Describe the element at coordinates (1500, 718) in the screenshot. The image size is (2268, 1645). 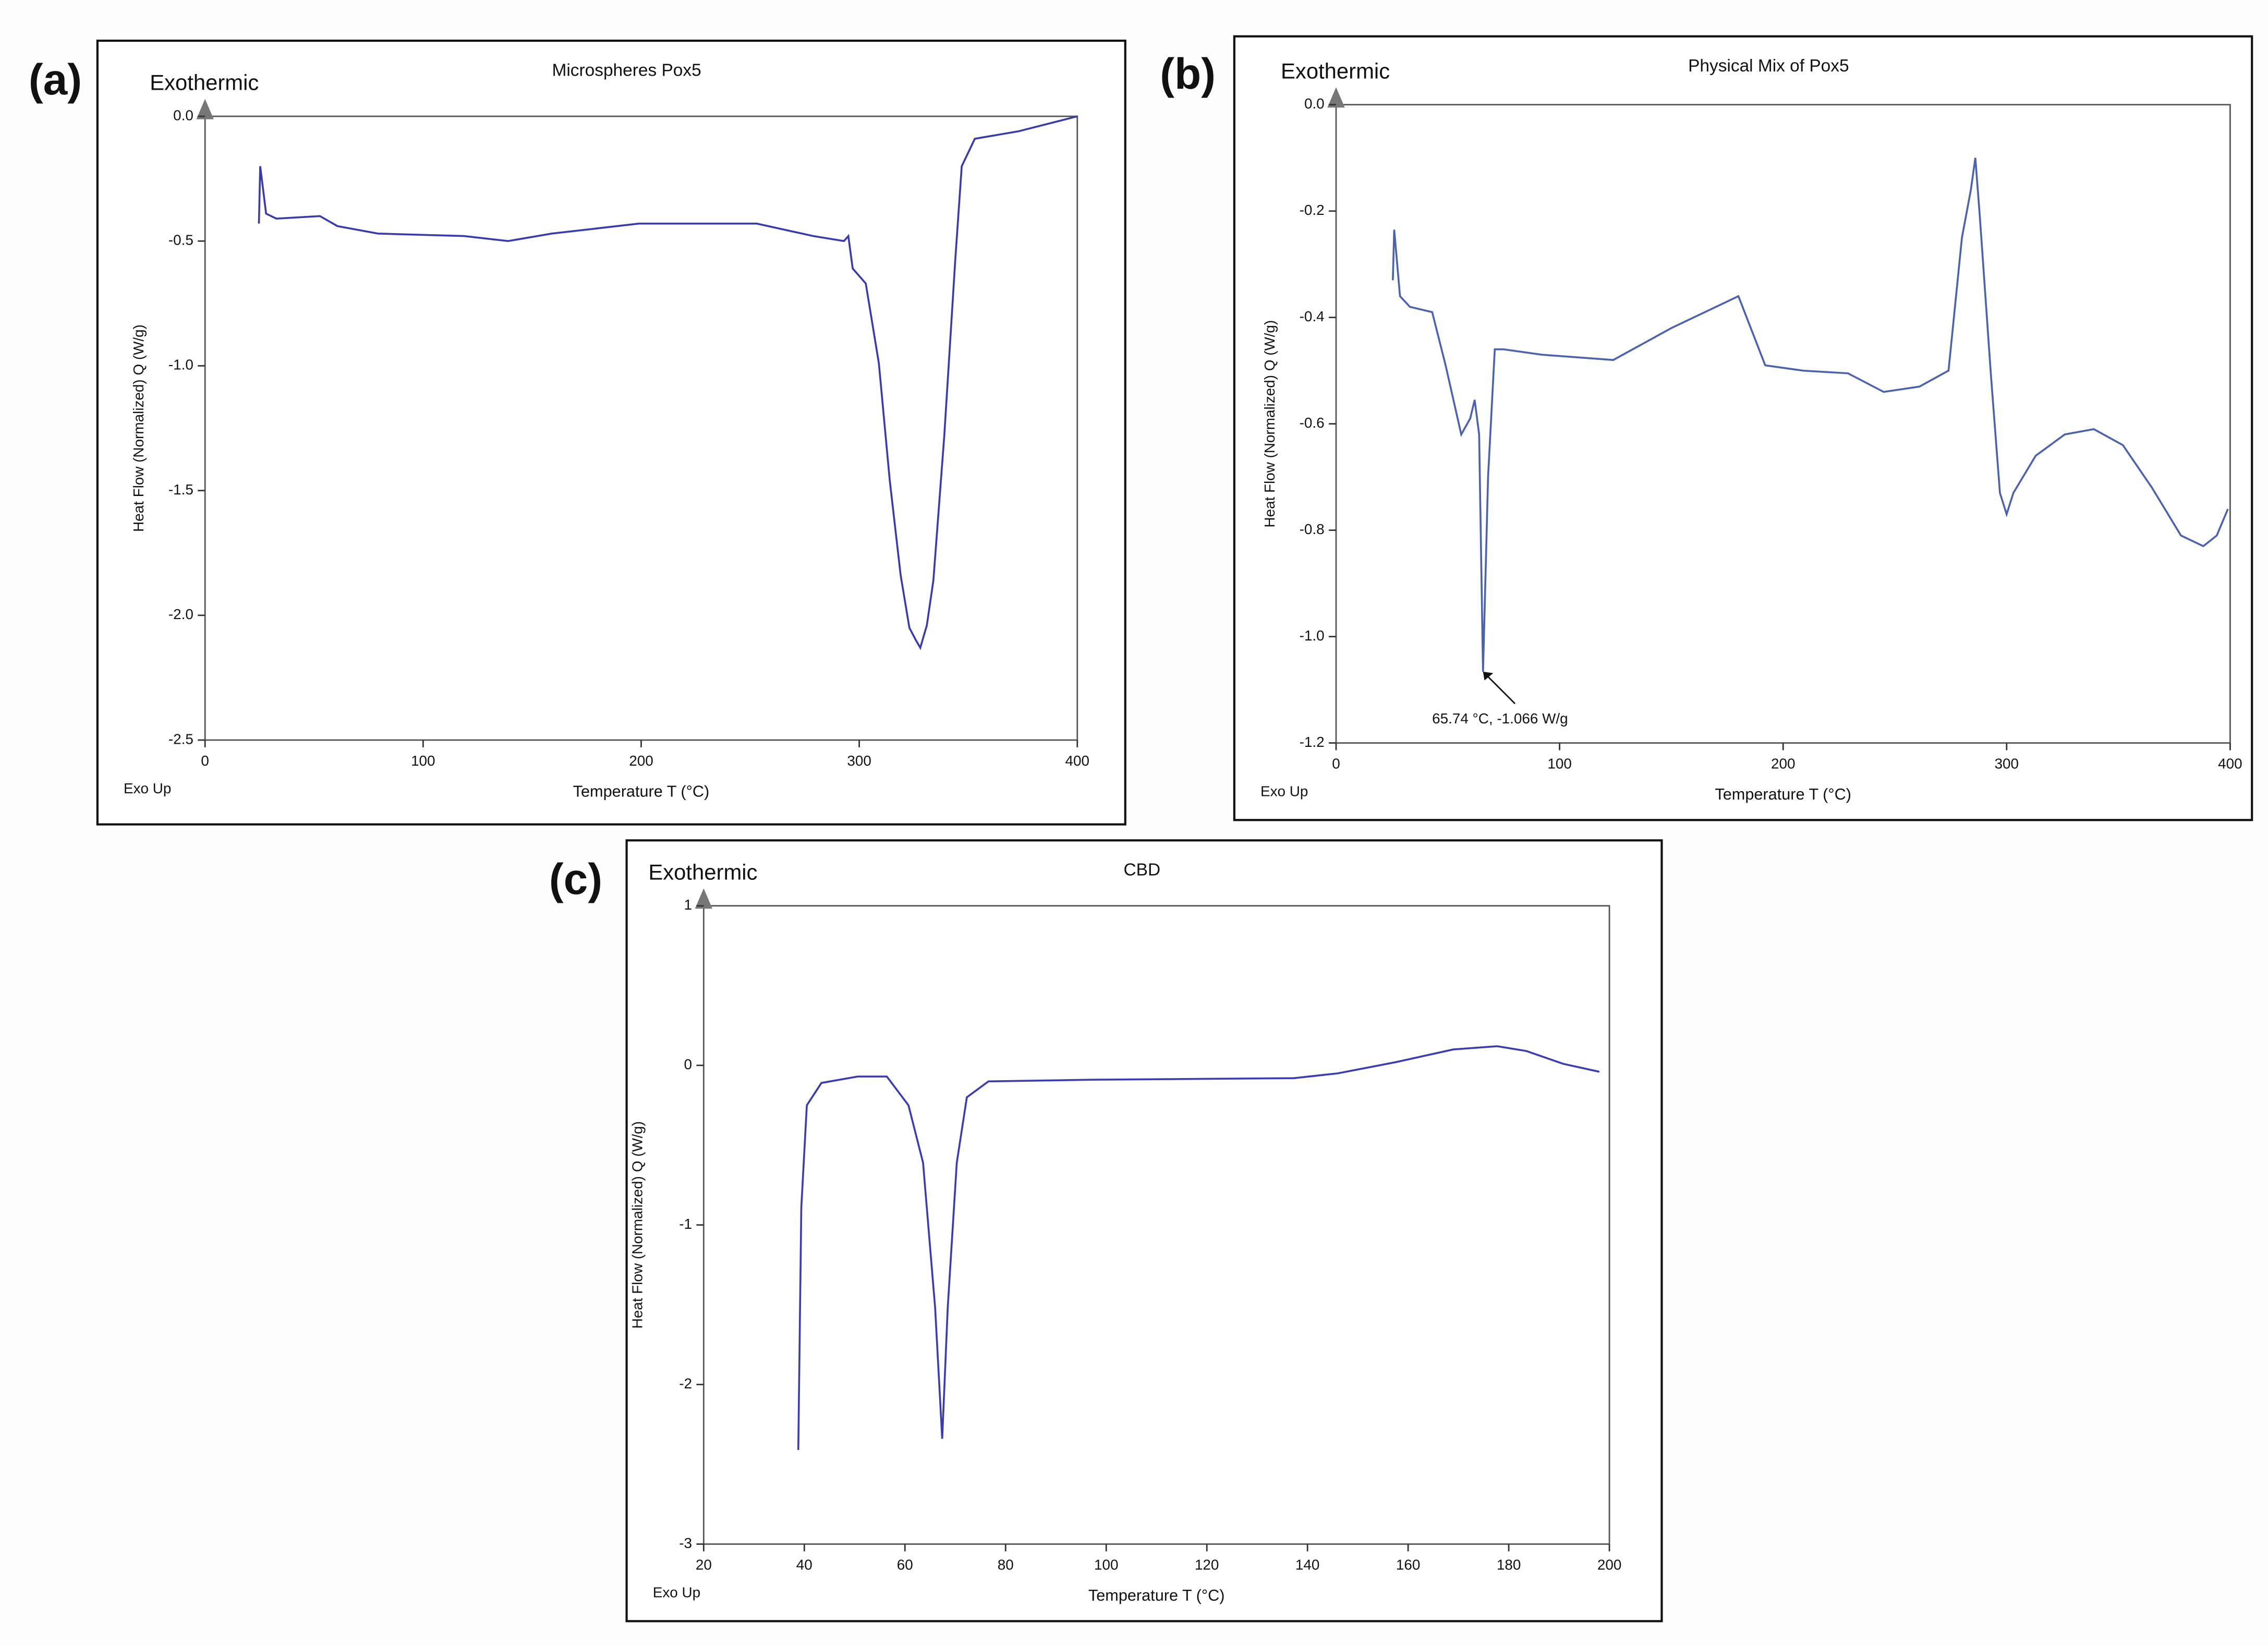
I see `annotation: 65.74 °C, -1.066 W/g` at that location.